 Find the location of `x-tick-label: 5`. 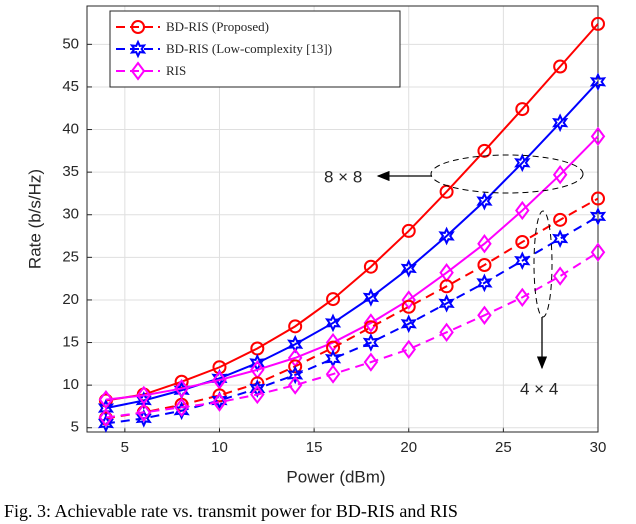

x-tick-label: 5 is located at coordinates (125, 447).